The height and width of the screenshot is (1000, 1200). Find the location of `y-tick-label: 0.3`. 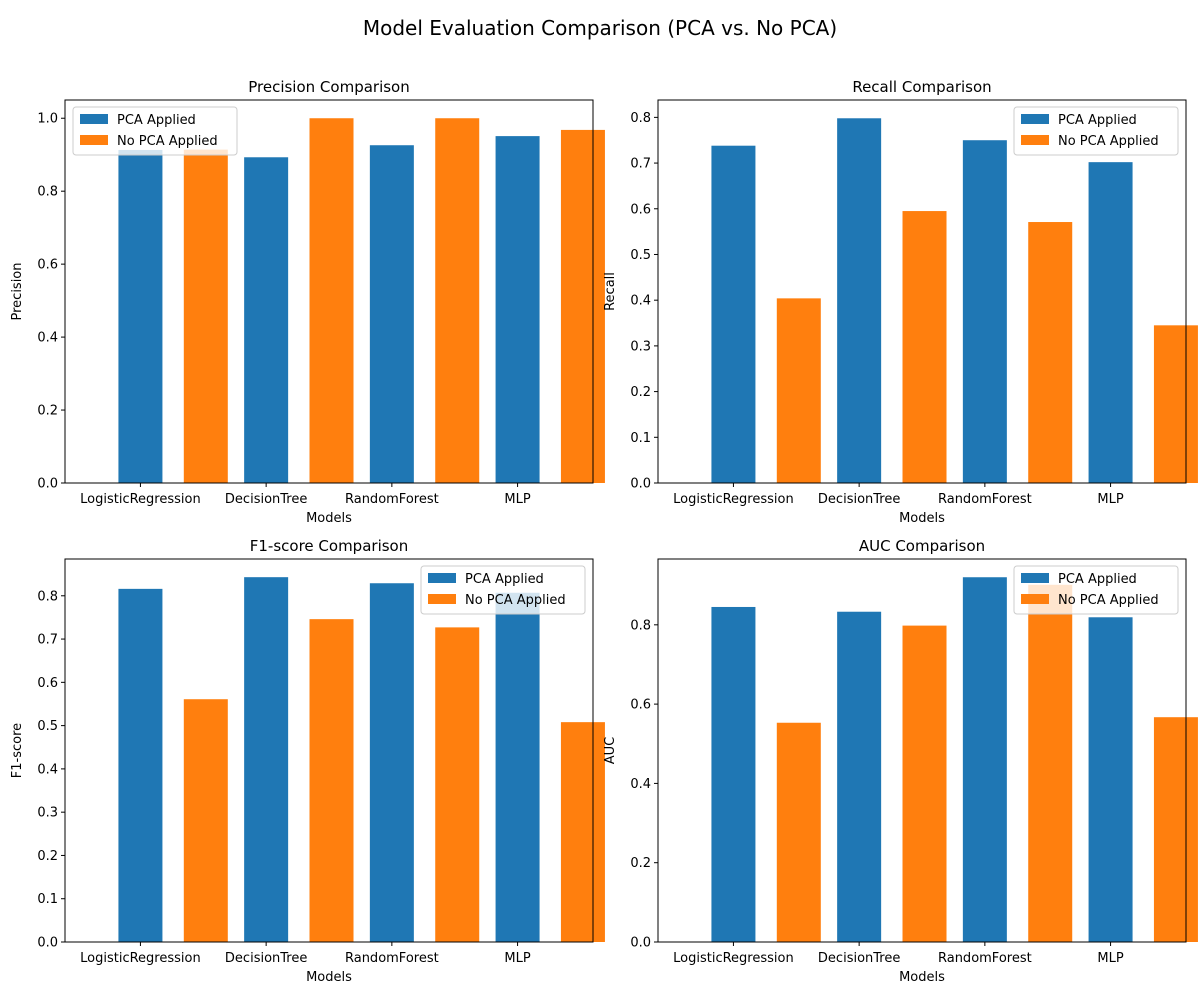

y-tick-label: 0.3 is located at coordinates (47, 813).